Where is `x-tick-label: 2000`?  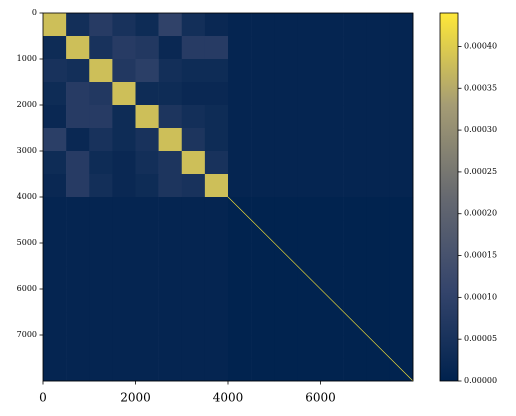
x-tick-label: 2000 is located at coordinates (135, 398).